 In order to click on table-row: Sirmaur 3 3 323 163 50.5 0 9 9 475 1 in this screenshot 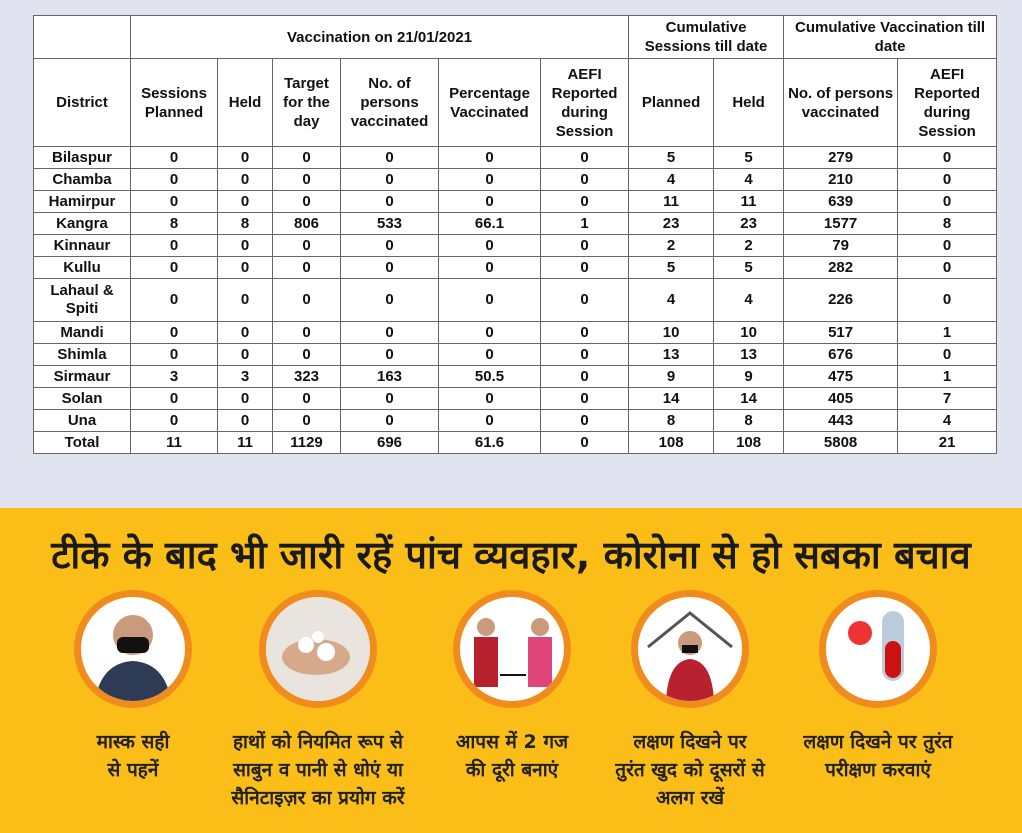, I will do `click(515, 376)`.